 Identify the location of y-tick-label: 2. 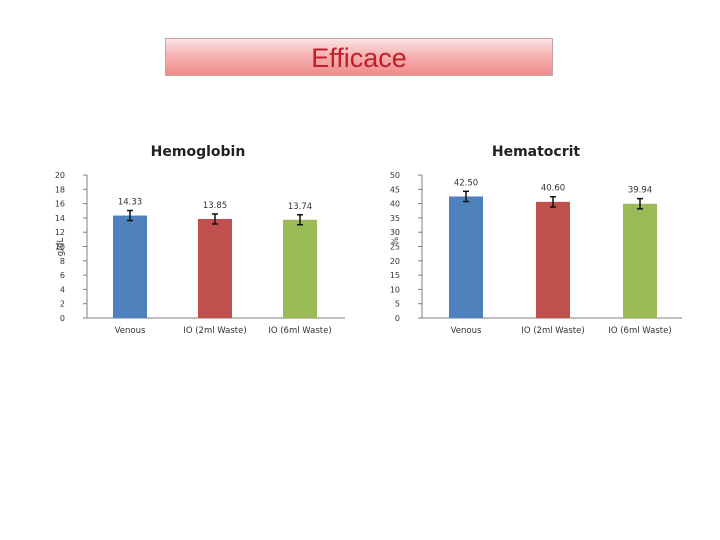
(62, 304).